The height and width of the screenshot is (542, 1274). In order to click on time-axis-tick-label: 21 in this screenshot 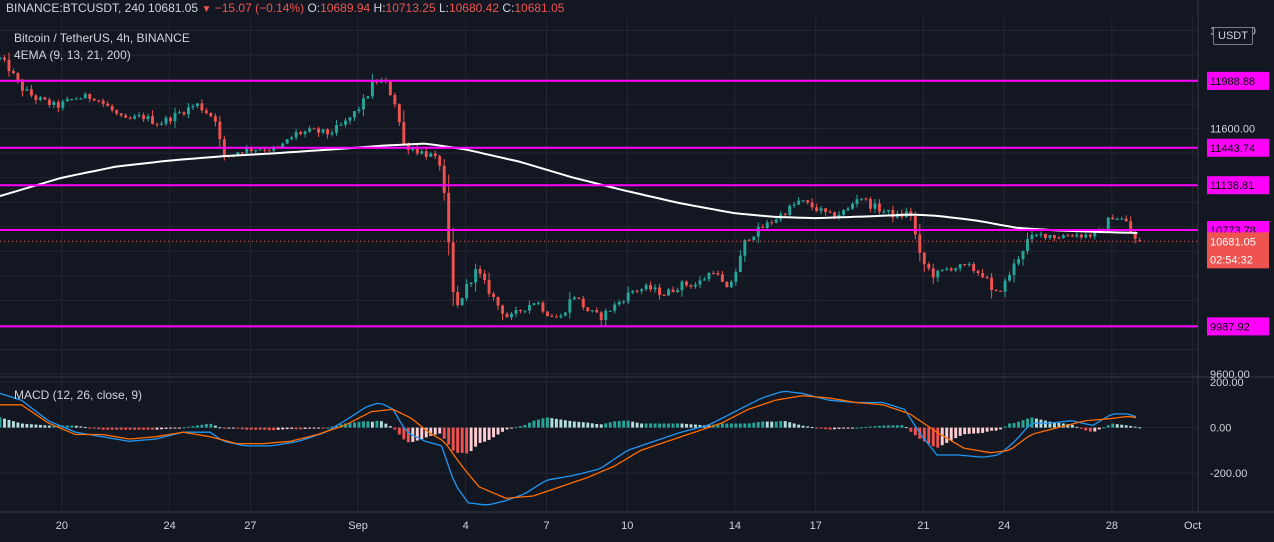, I will do `click(923, 526)`.